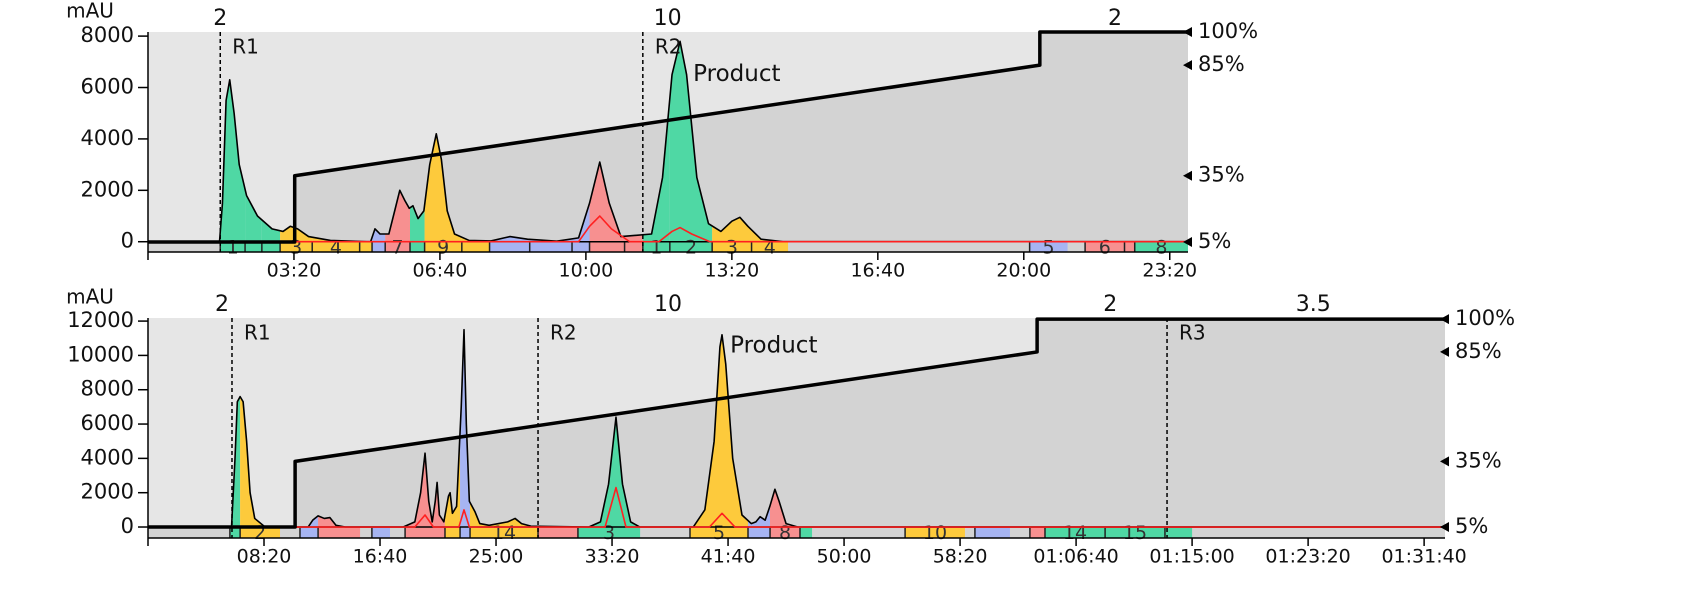 This screenshot has height=610, width=1687. I want to click on region-label: R1, so click(257, 333).